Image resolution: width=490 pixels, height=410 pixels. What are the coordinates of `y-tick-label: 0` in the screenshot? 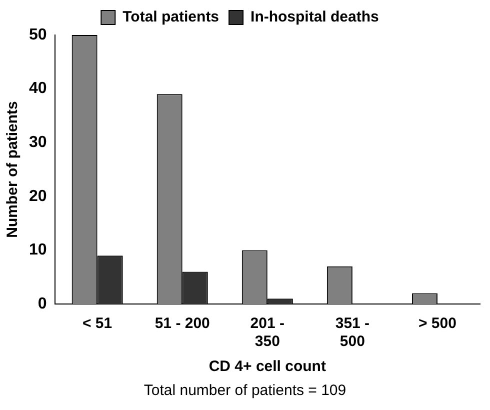 It's located at (42, 303).